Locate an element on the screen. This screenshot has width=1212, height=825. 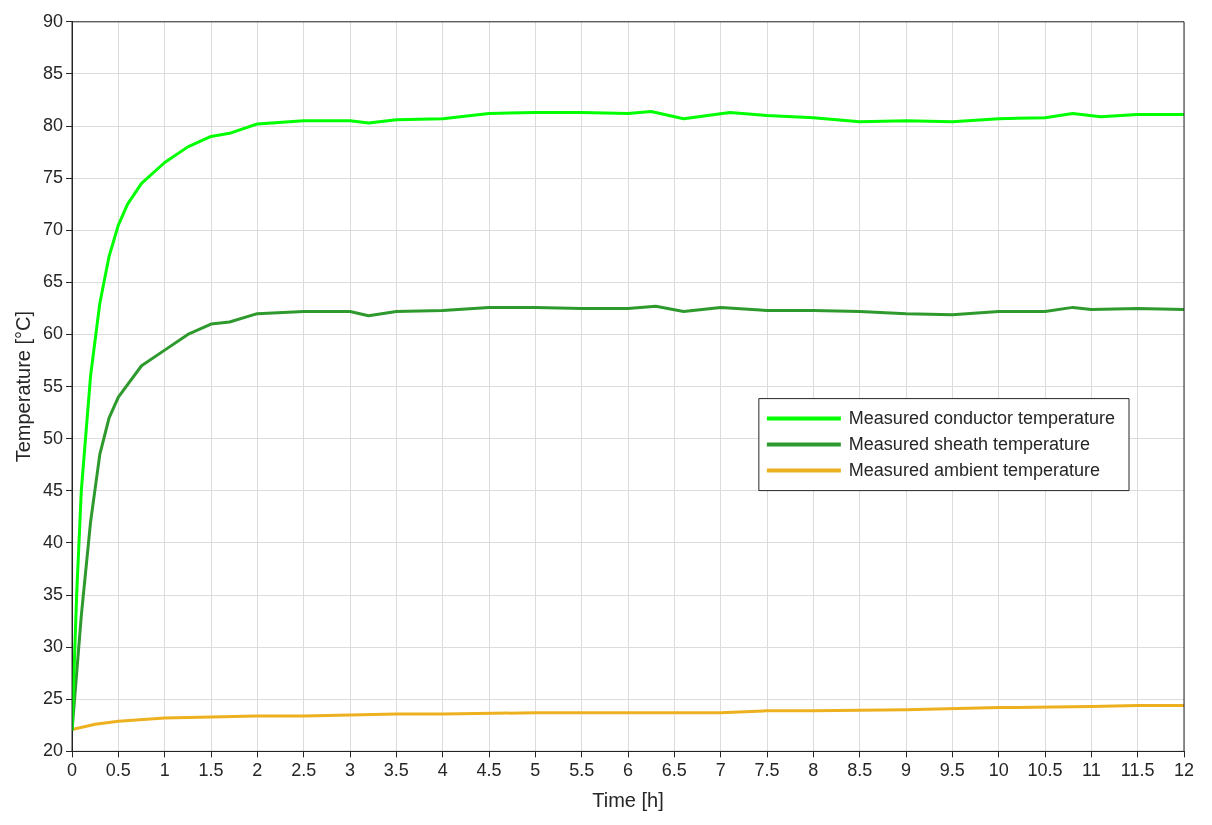
legend-label: Measured conductor temperature is located at coordinates (982, 417).